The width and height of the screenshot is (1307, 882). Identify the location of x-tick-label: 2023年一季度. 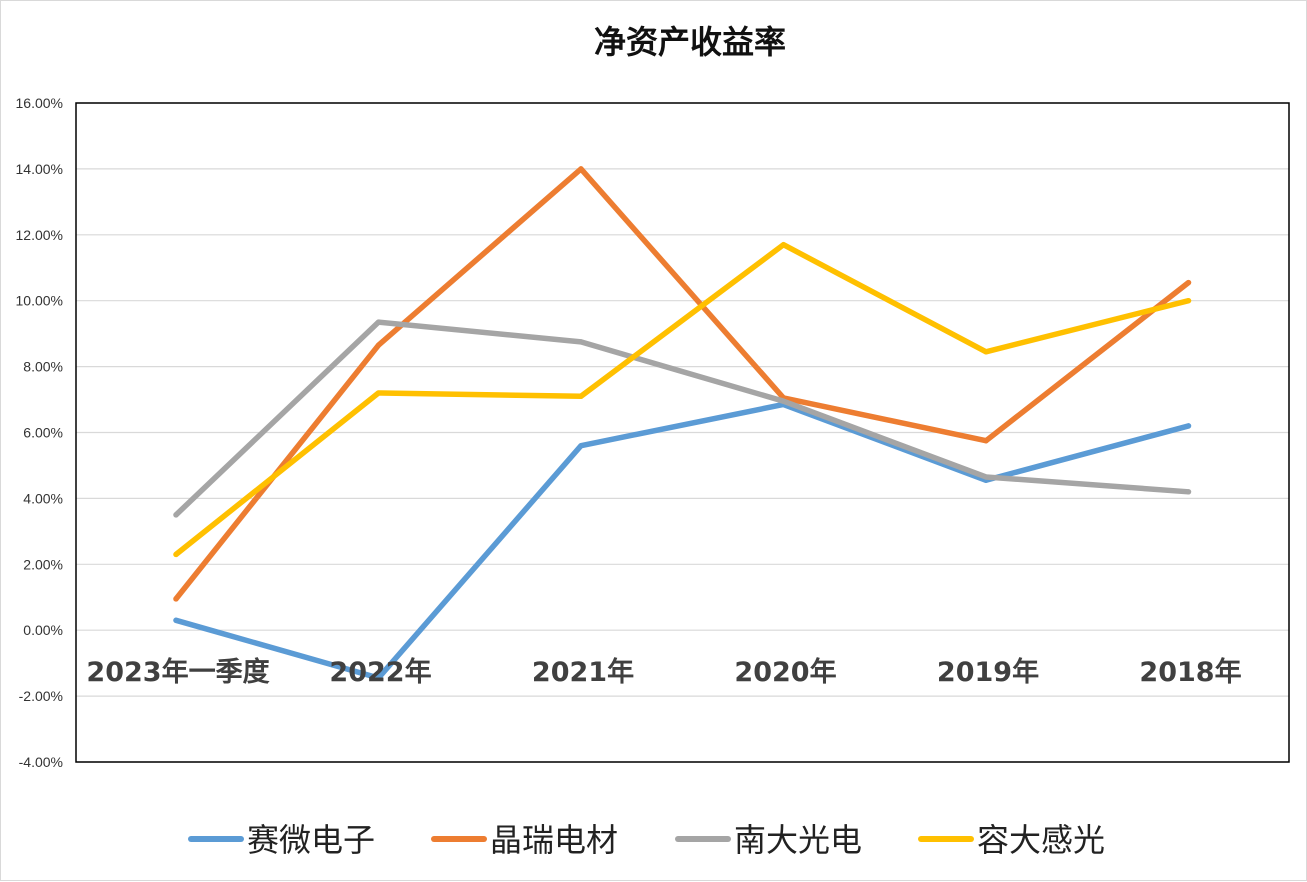
(177, 672).